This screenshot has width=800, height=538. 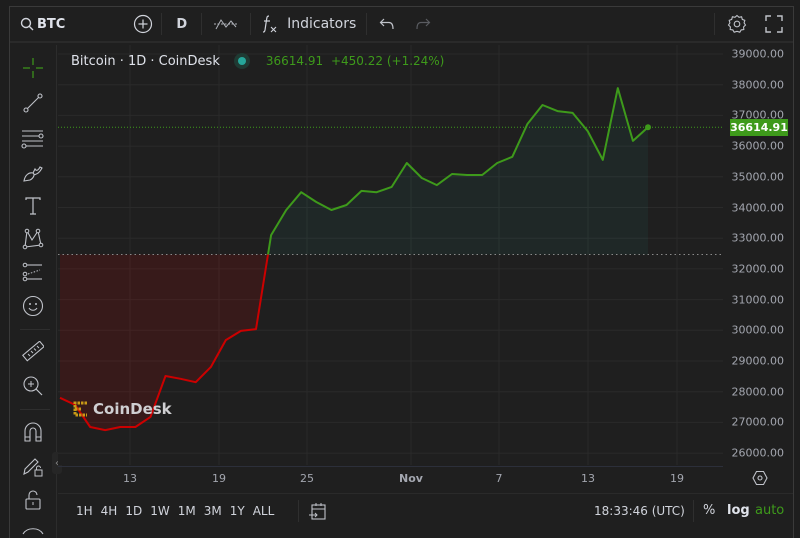 I want to click on indicators-label: Indicators, so click(x=322, y=24).